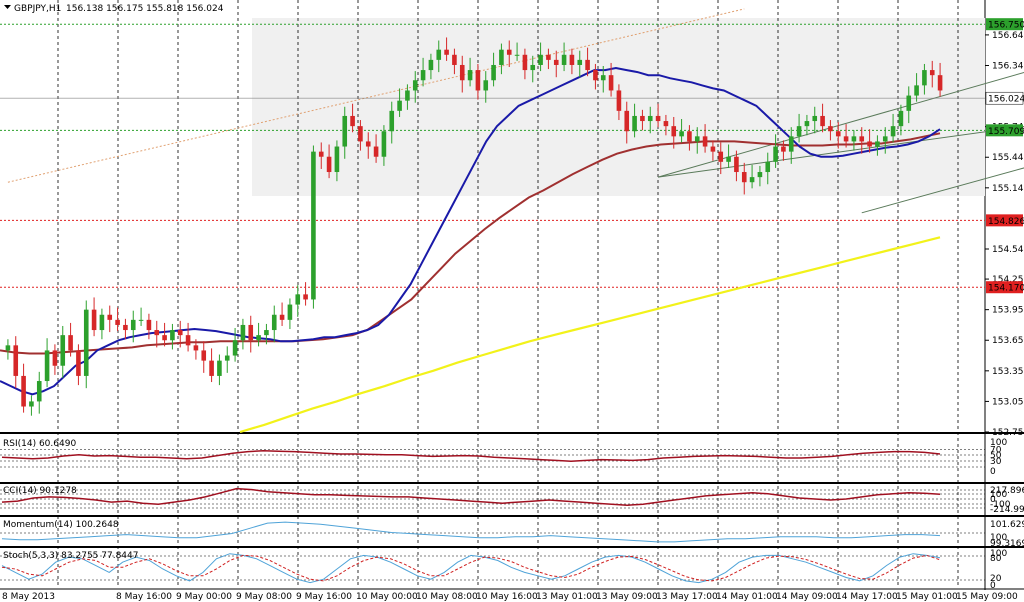  What do you see at coordinates (507, 597) in the screenshot?
I see `time-tick-label: 10 May 16:00` at bounding box center [507, 597].